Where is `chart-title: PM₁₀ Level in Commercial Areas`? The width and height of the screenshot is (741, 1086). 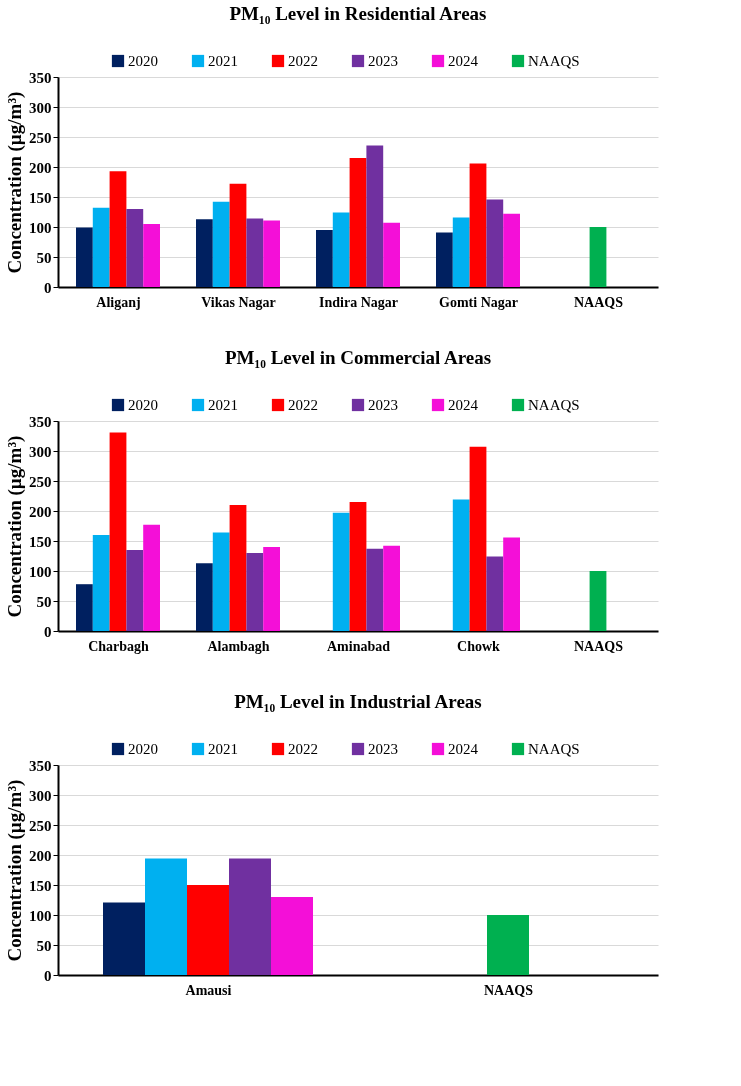 chart-title: PM₁₀ Level in Commercial Areas is located at coordinates (358, 357).